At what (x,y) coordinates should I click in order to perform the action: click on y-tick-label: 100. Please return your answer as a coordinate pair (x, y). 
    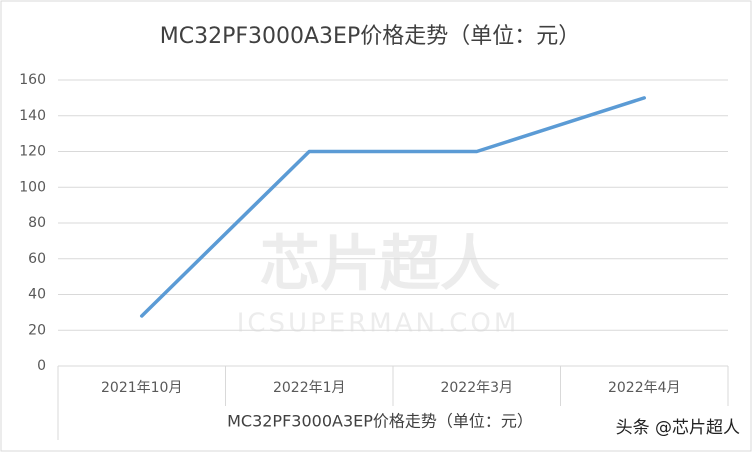
    Looking at the image, I should click on (32, 187).